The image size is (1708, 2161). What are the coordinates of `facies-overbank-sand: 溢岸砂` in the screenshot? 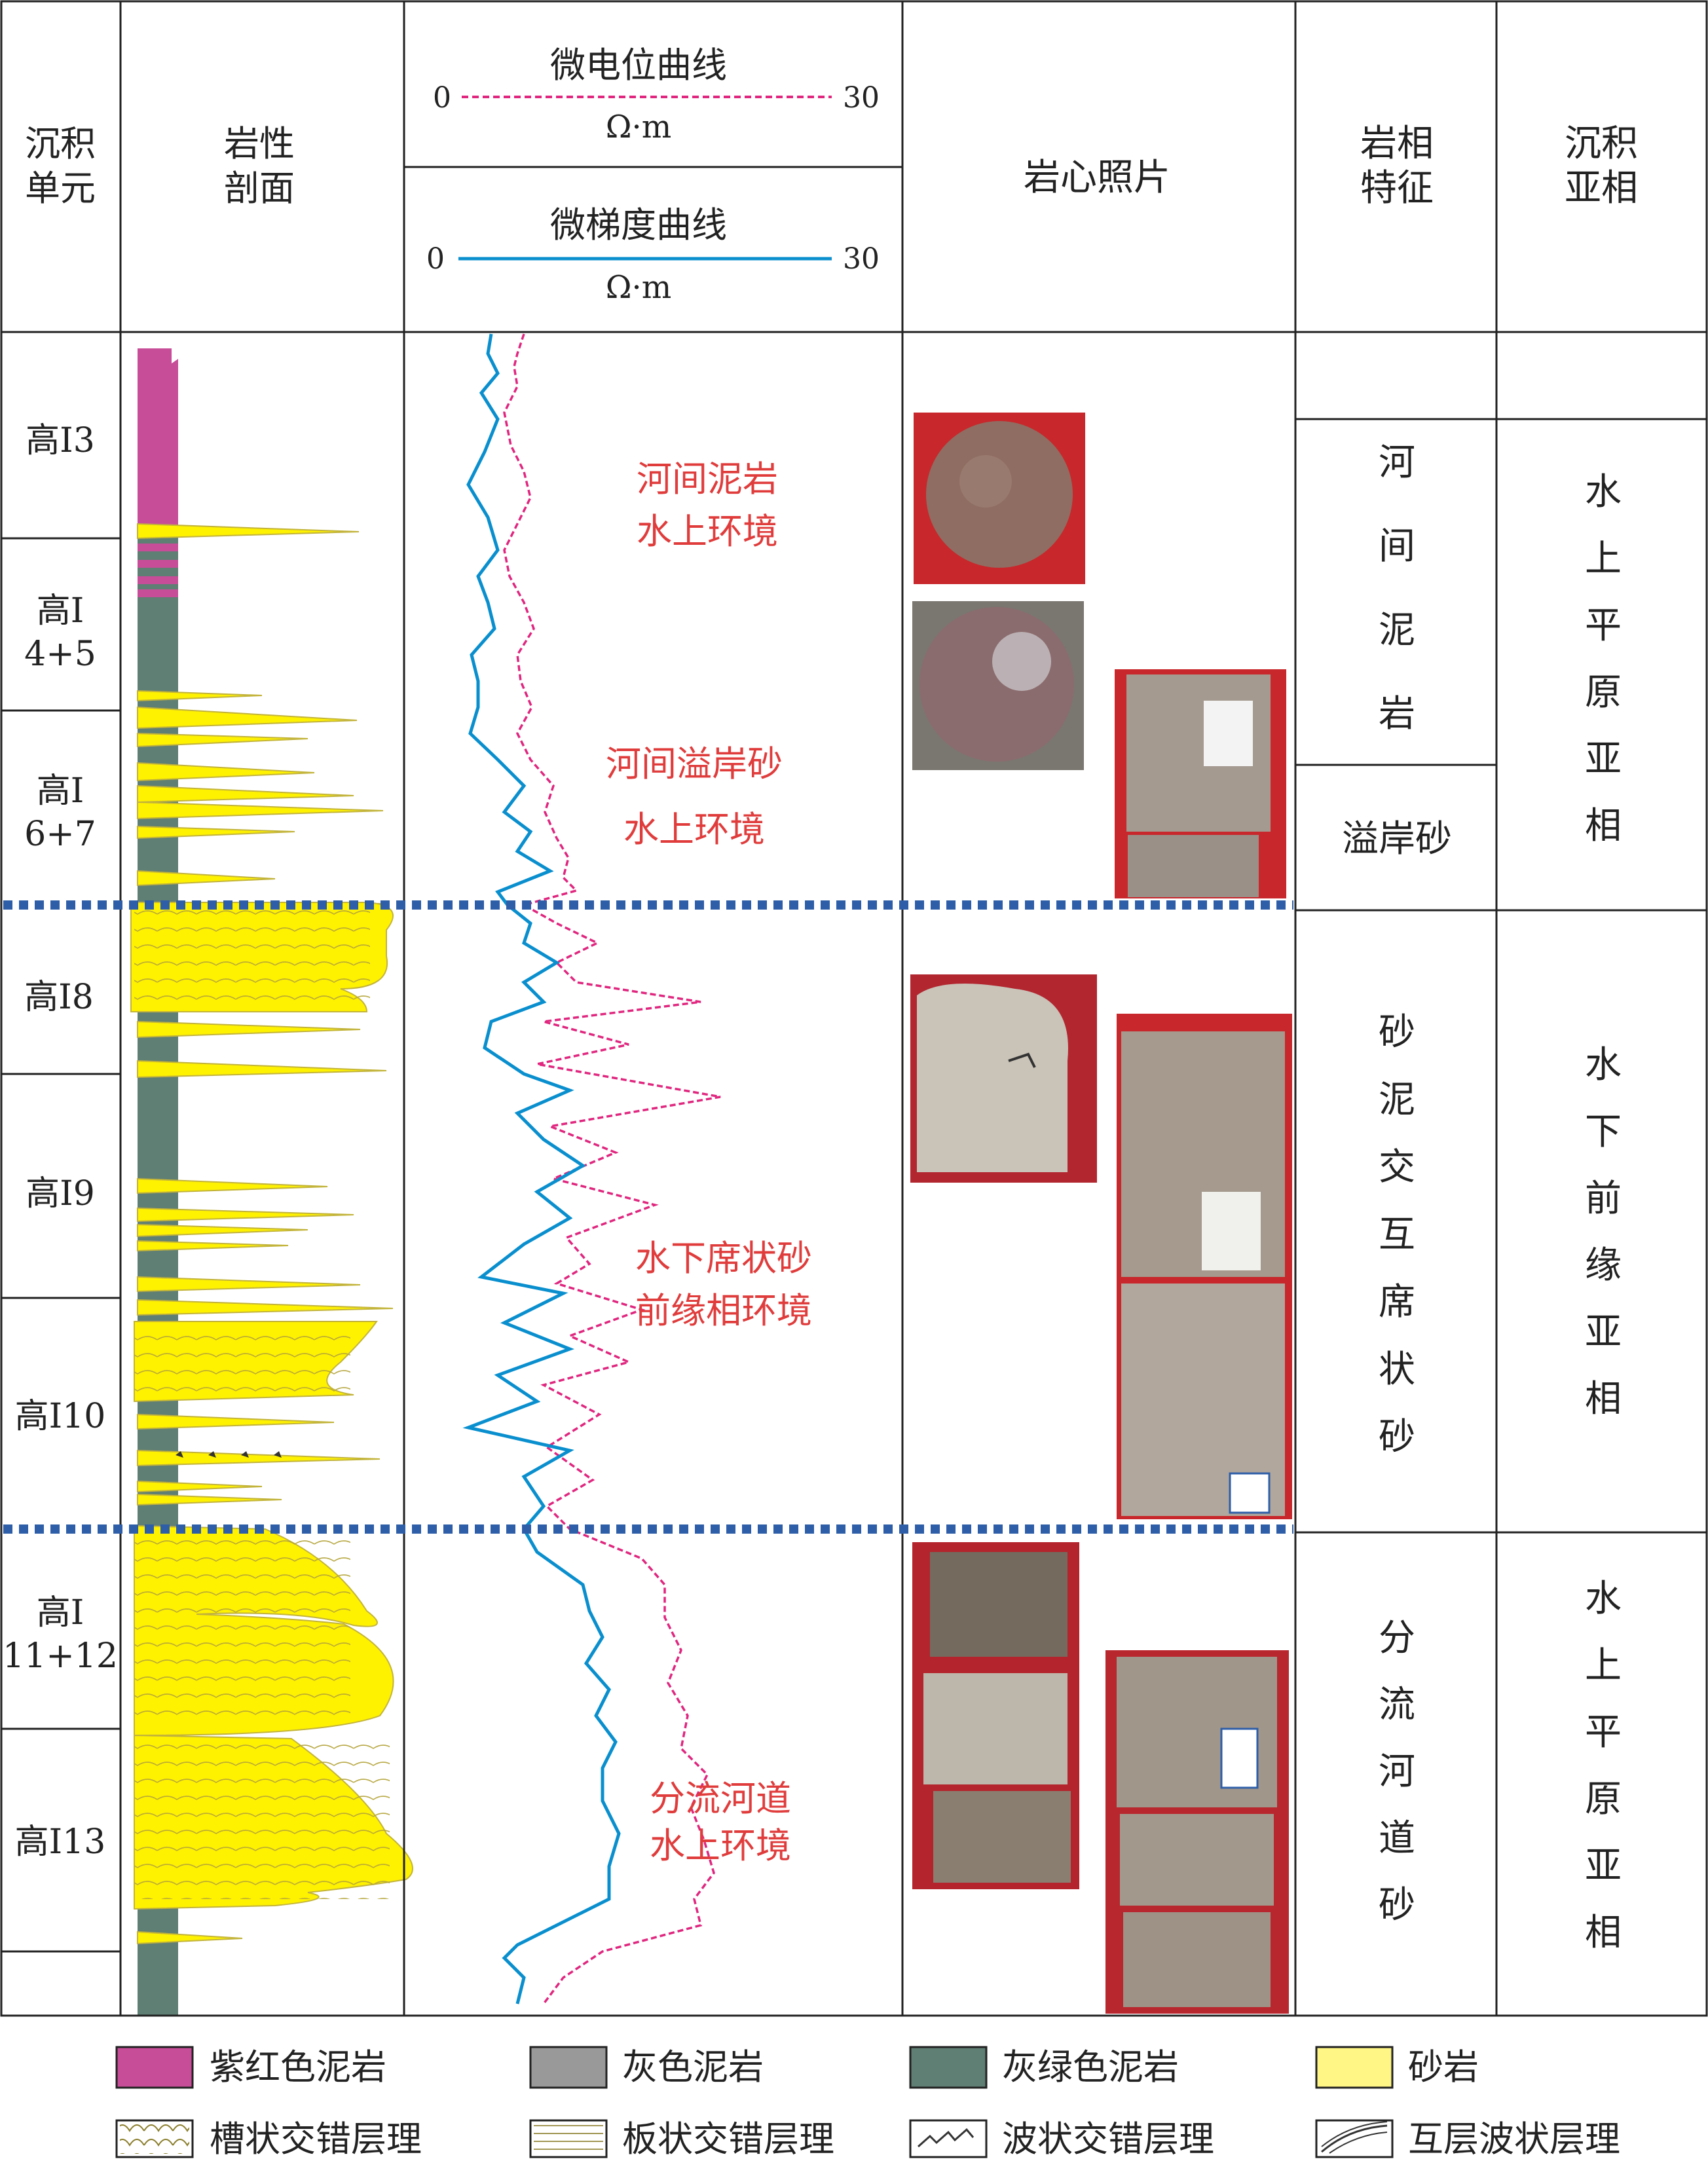 It's located at (1397, 839).